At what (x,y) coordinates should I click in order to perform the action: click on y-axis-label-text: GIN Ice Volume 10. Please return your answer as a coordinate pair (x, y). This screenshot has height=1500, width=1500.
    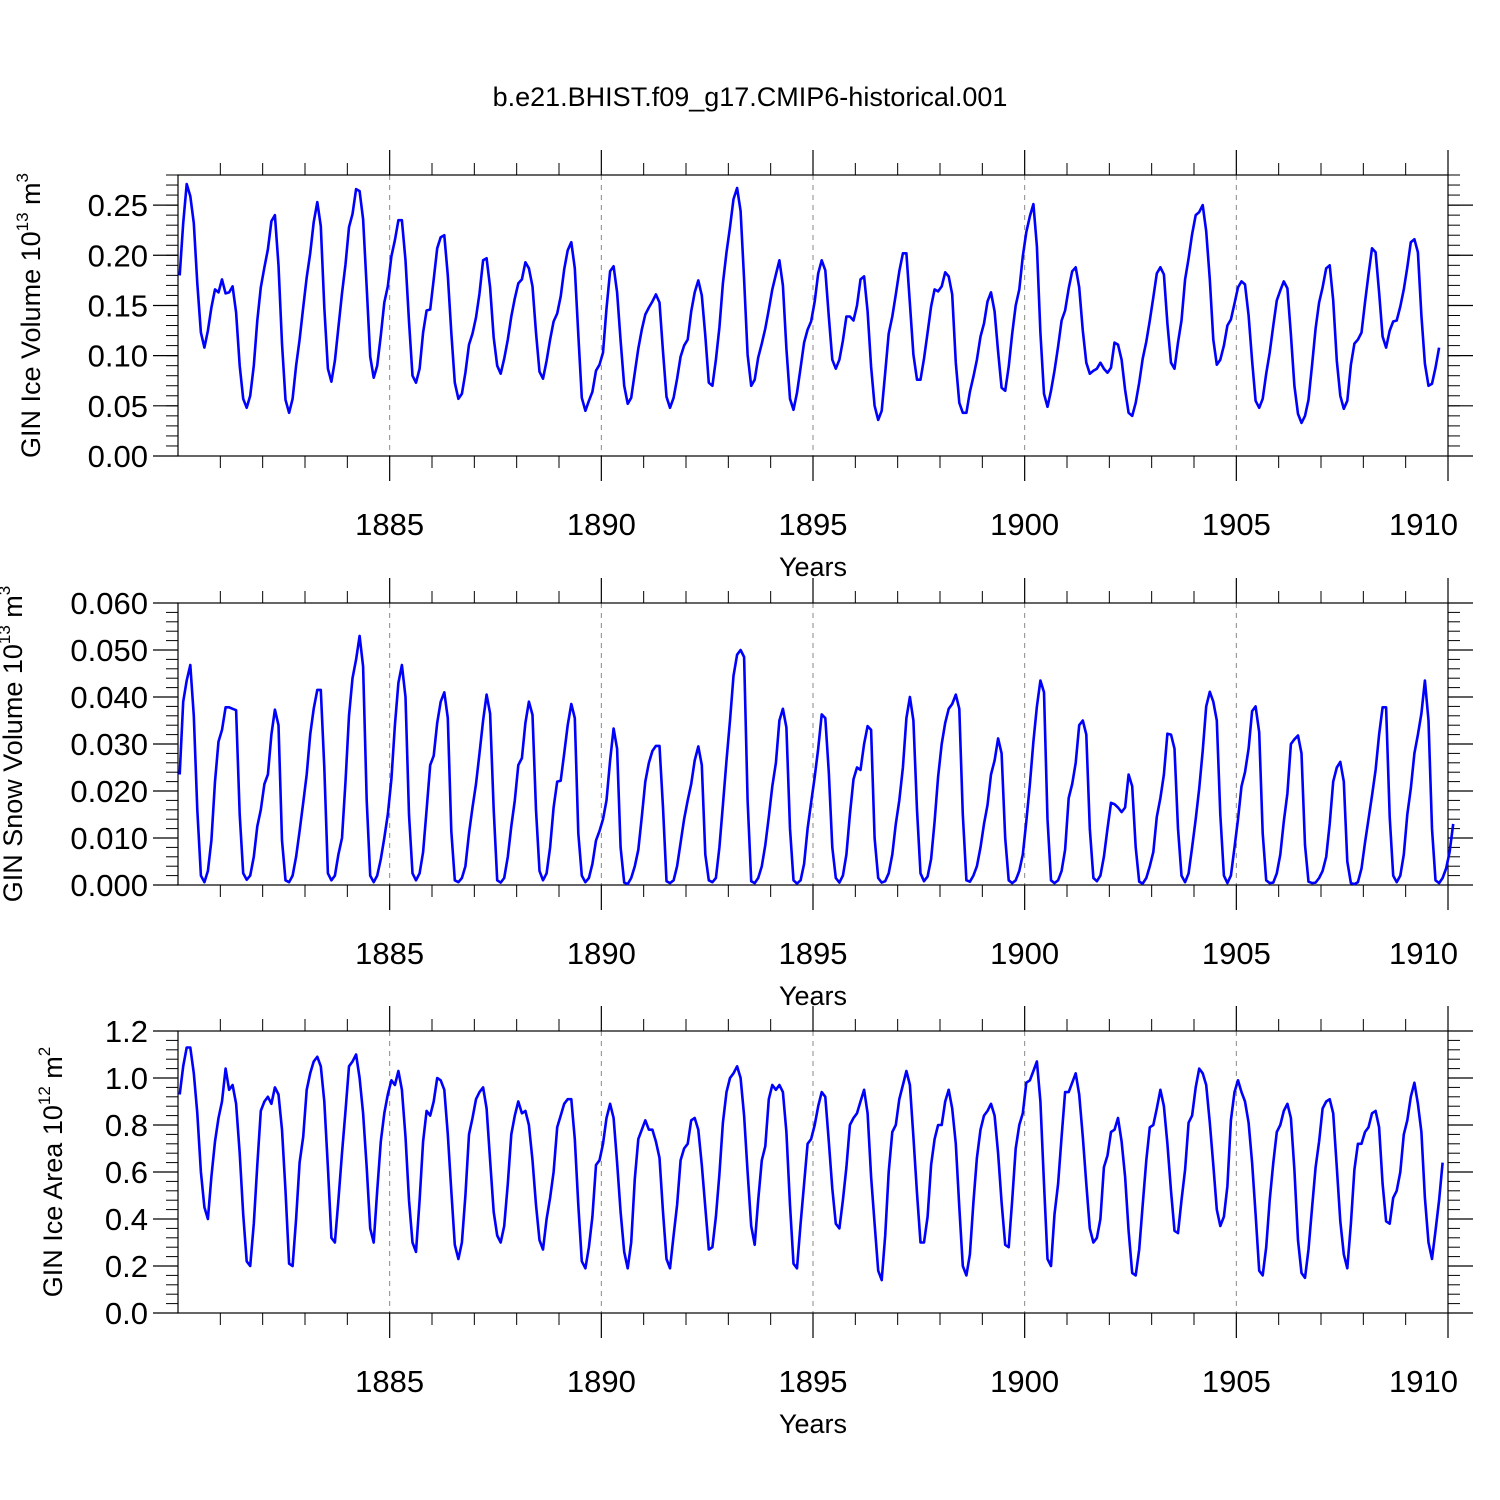
    Looking at the image, I should click on (31, 344).